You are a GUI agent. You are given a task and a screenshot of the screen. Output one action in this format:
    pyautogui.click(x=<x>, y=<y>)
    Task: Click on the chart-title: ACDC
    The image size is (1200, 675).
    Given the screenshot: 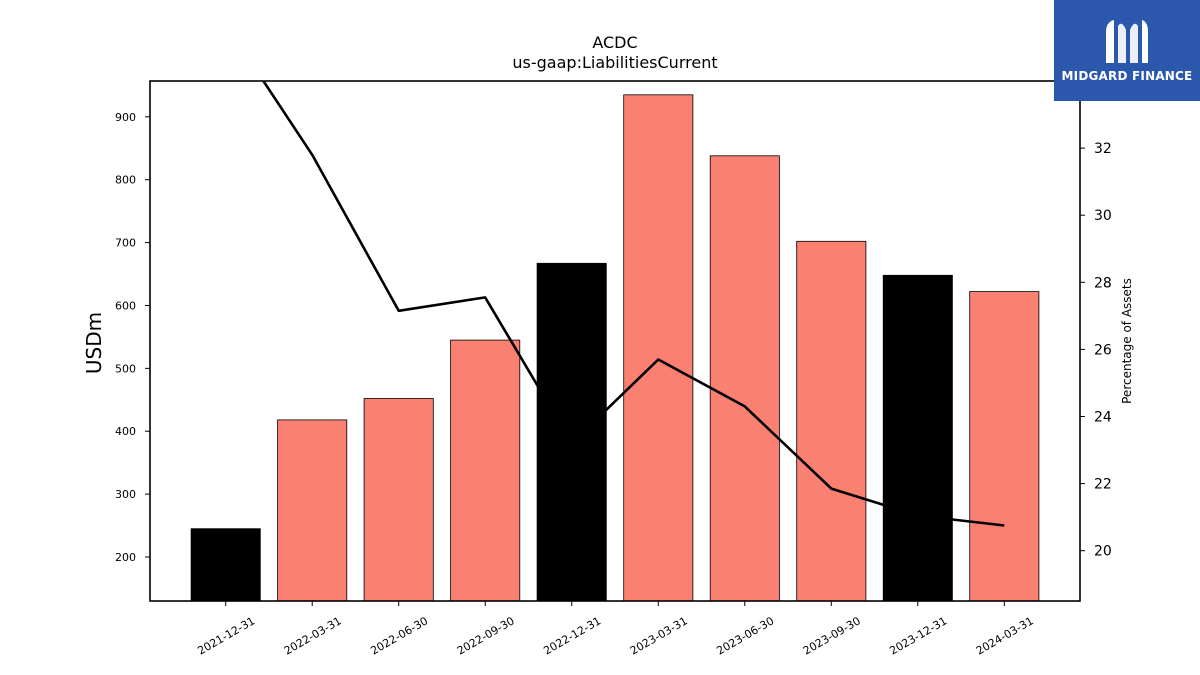 What is the action you would take?
    pyautogui.click(x=614, y=42)
    